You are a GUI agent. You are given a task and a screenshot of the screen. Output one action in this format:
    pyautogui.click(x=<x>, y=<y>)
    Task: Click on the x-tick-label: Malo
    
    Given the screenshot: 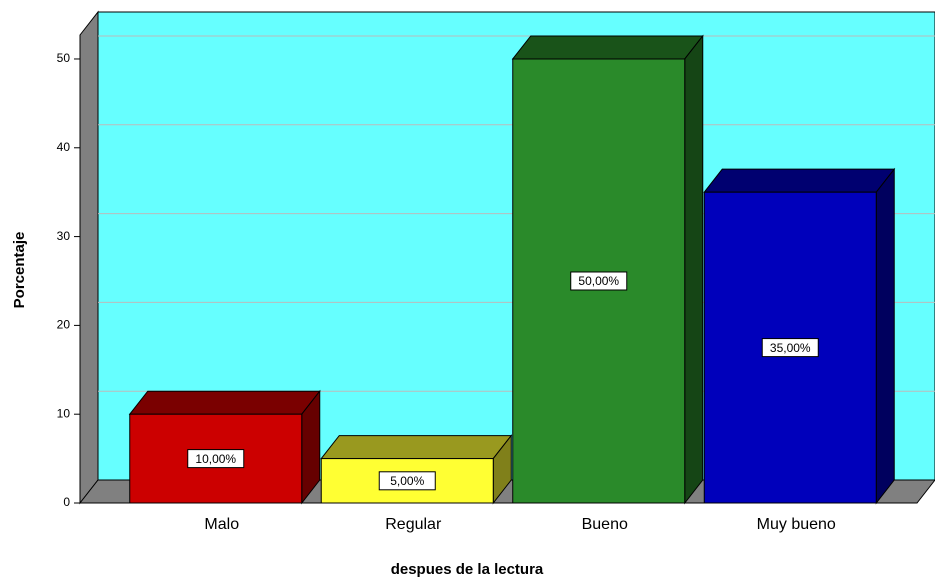 What is the action you would take?
    pyautogui.click(x=221, y=524)
    